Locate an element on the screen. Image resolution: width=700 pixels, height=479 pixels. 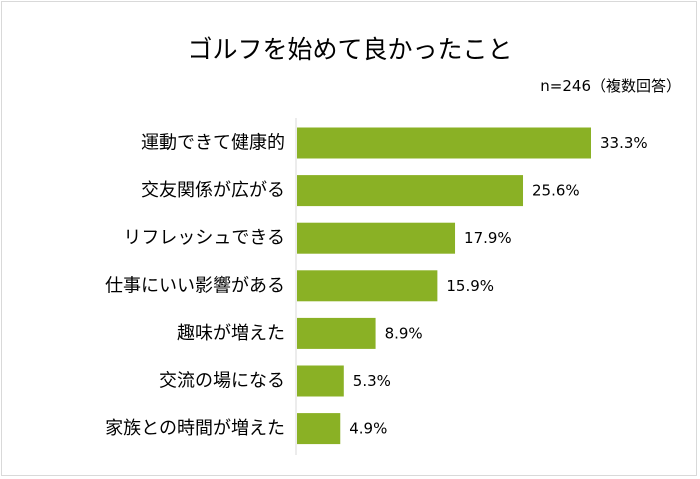
value-label: 4.9% is located at coordinates (368, 429).